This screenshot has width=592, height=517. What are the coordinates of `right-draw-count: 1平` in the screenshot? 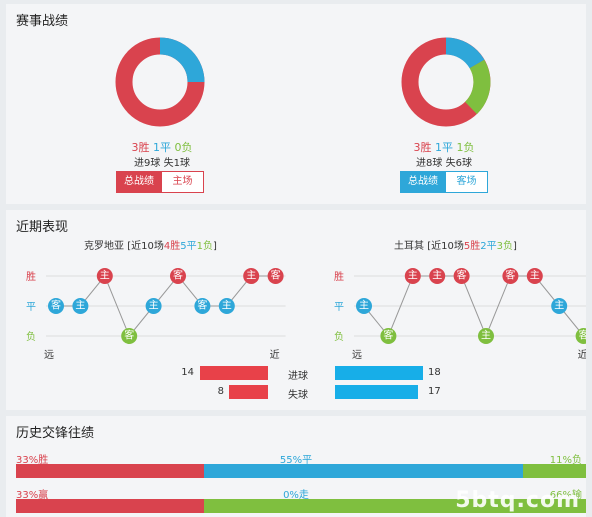 It's located at (444, 147).